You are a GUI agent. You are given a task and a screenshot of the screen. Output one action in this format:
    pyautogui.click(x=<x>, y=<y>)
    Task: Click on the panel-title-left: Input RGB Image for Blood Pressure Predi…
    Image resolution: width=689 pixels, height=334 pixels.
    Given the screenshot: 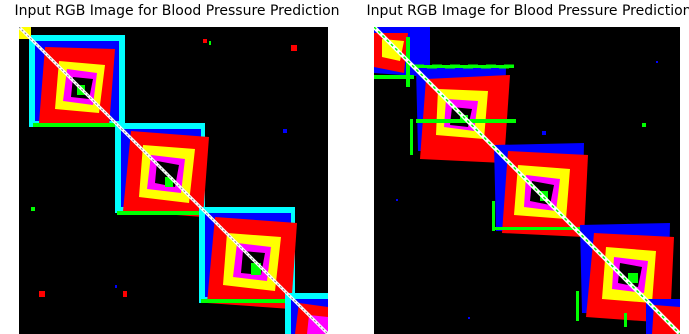 What is the action you would take?
    pyautogui.click(x=177, y=11)
    